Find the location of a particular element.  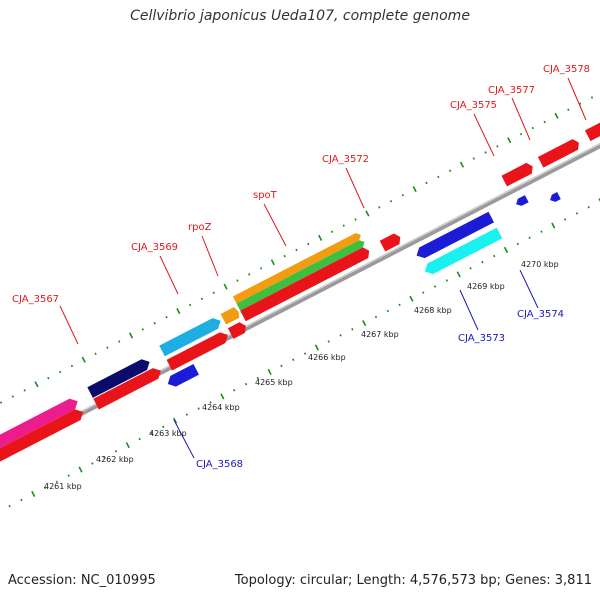

label-CJA_3572: CJA_3572 is located at coordinates (345, 159).